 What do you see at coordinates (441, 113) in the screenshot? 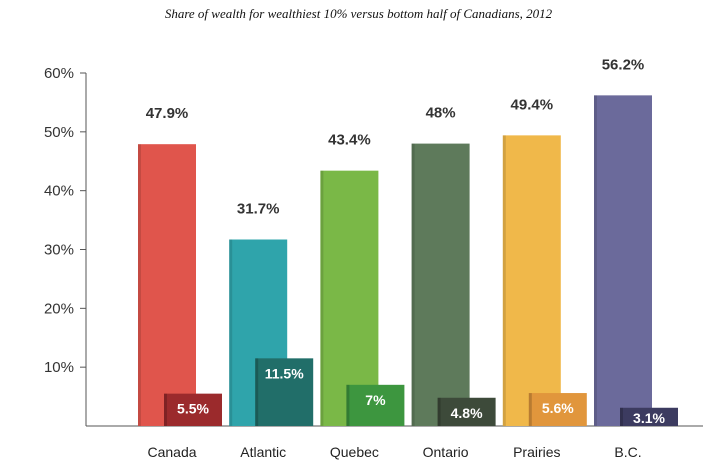
I see `data-label-wealthiest-10: 48%` at bounding box center [441, 113].